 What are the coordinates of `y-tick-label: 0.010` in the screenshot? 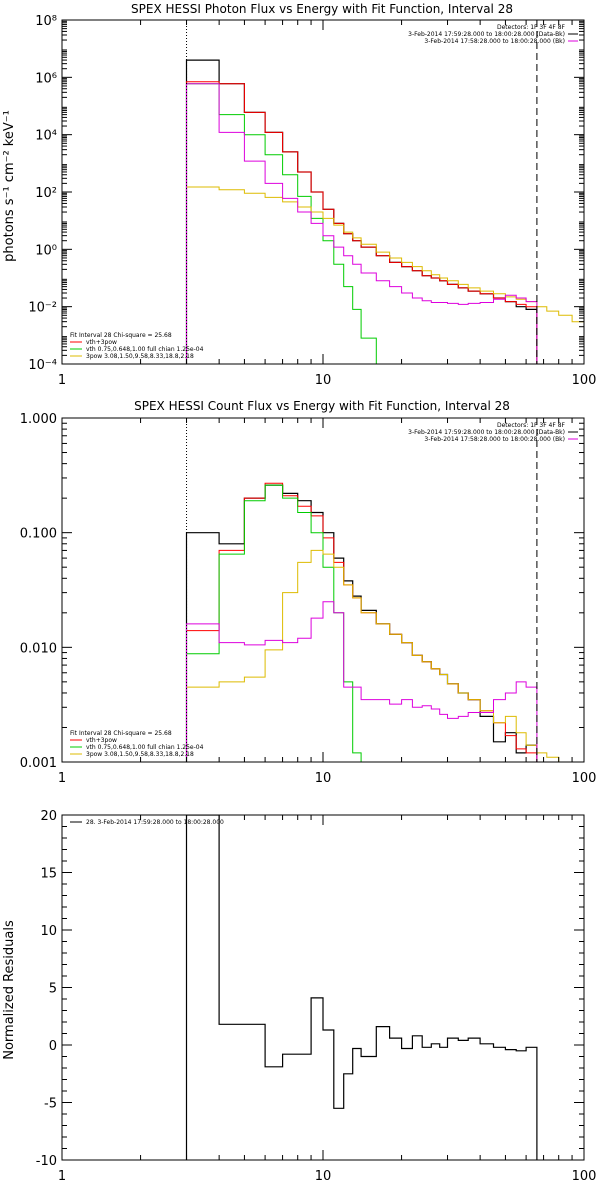 It's located at (38, 648).